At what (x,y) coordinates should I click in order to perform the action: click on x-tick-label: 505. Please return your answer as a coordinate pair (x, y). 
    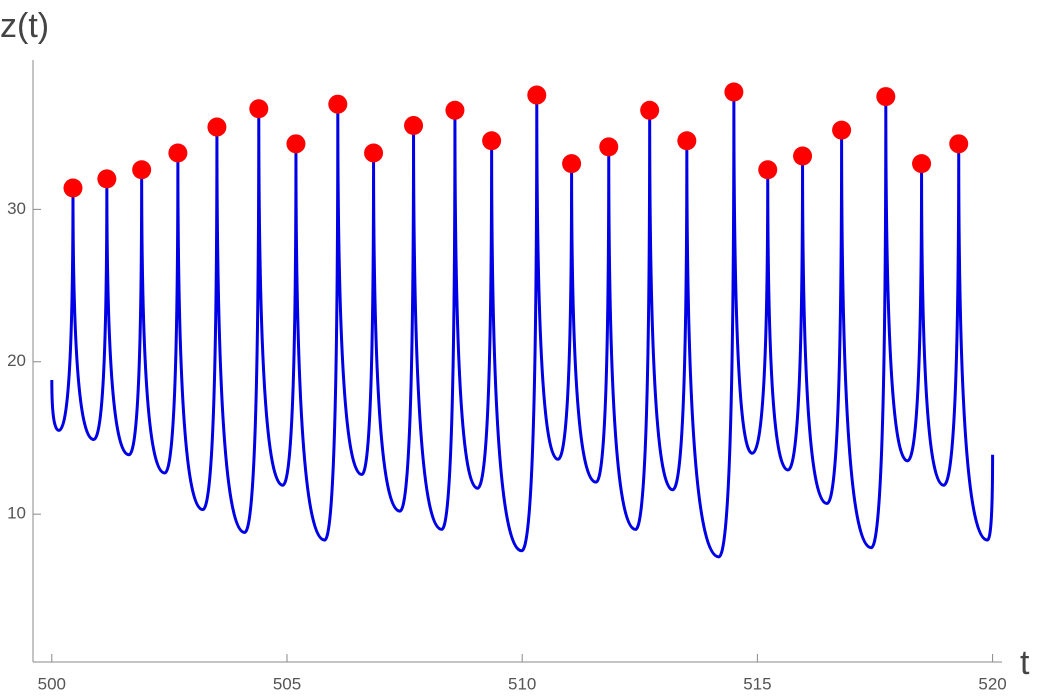
    Looking at the image, I should click on (287, 683).